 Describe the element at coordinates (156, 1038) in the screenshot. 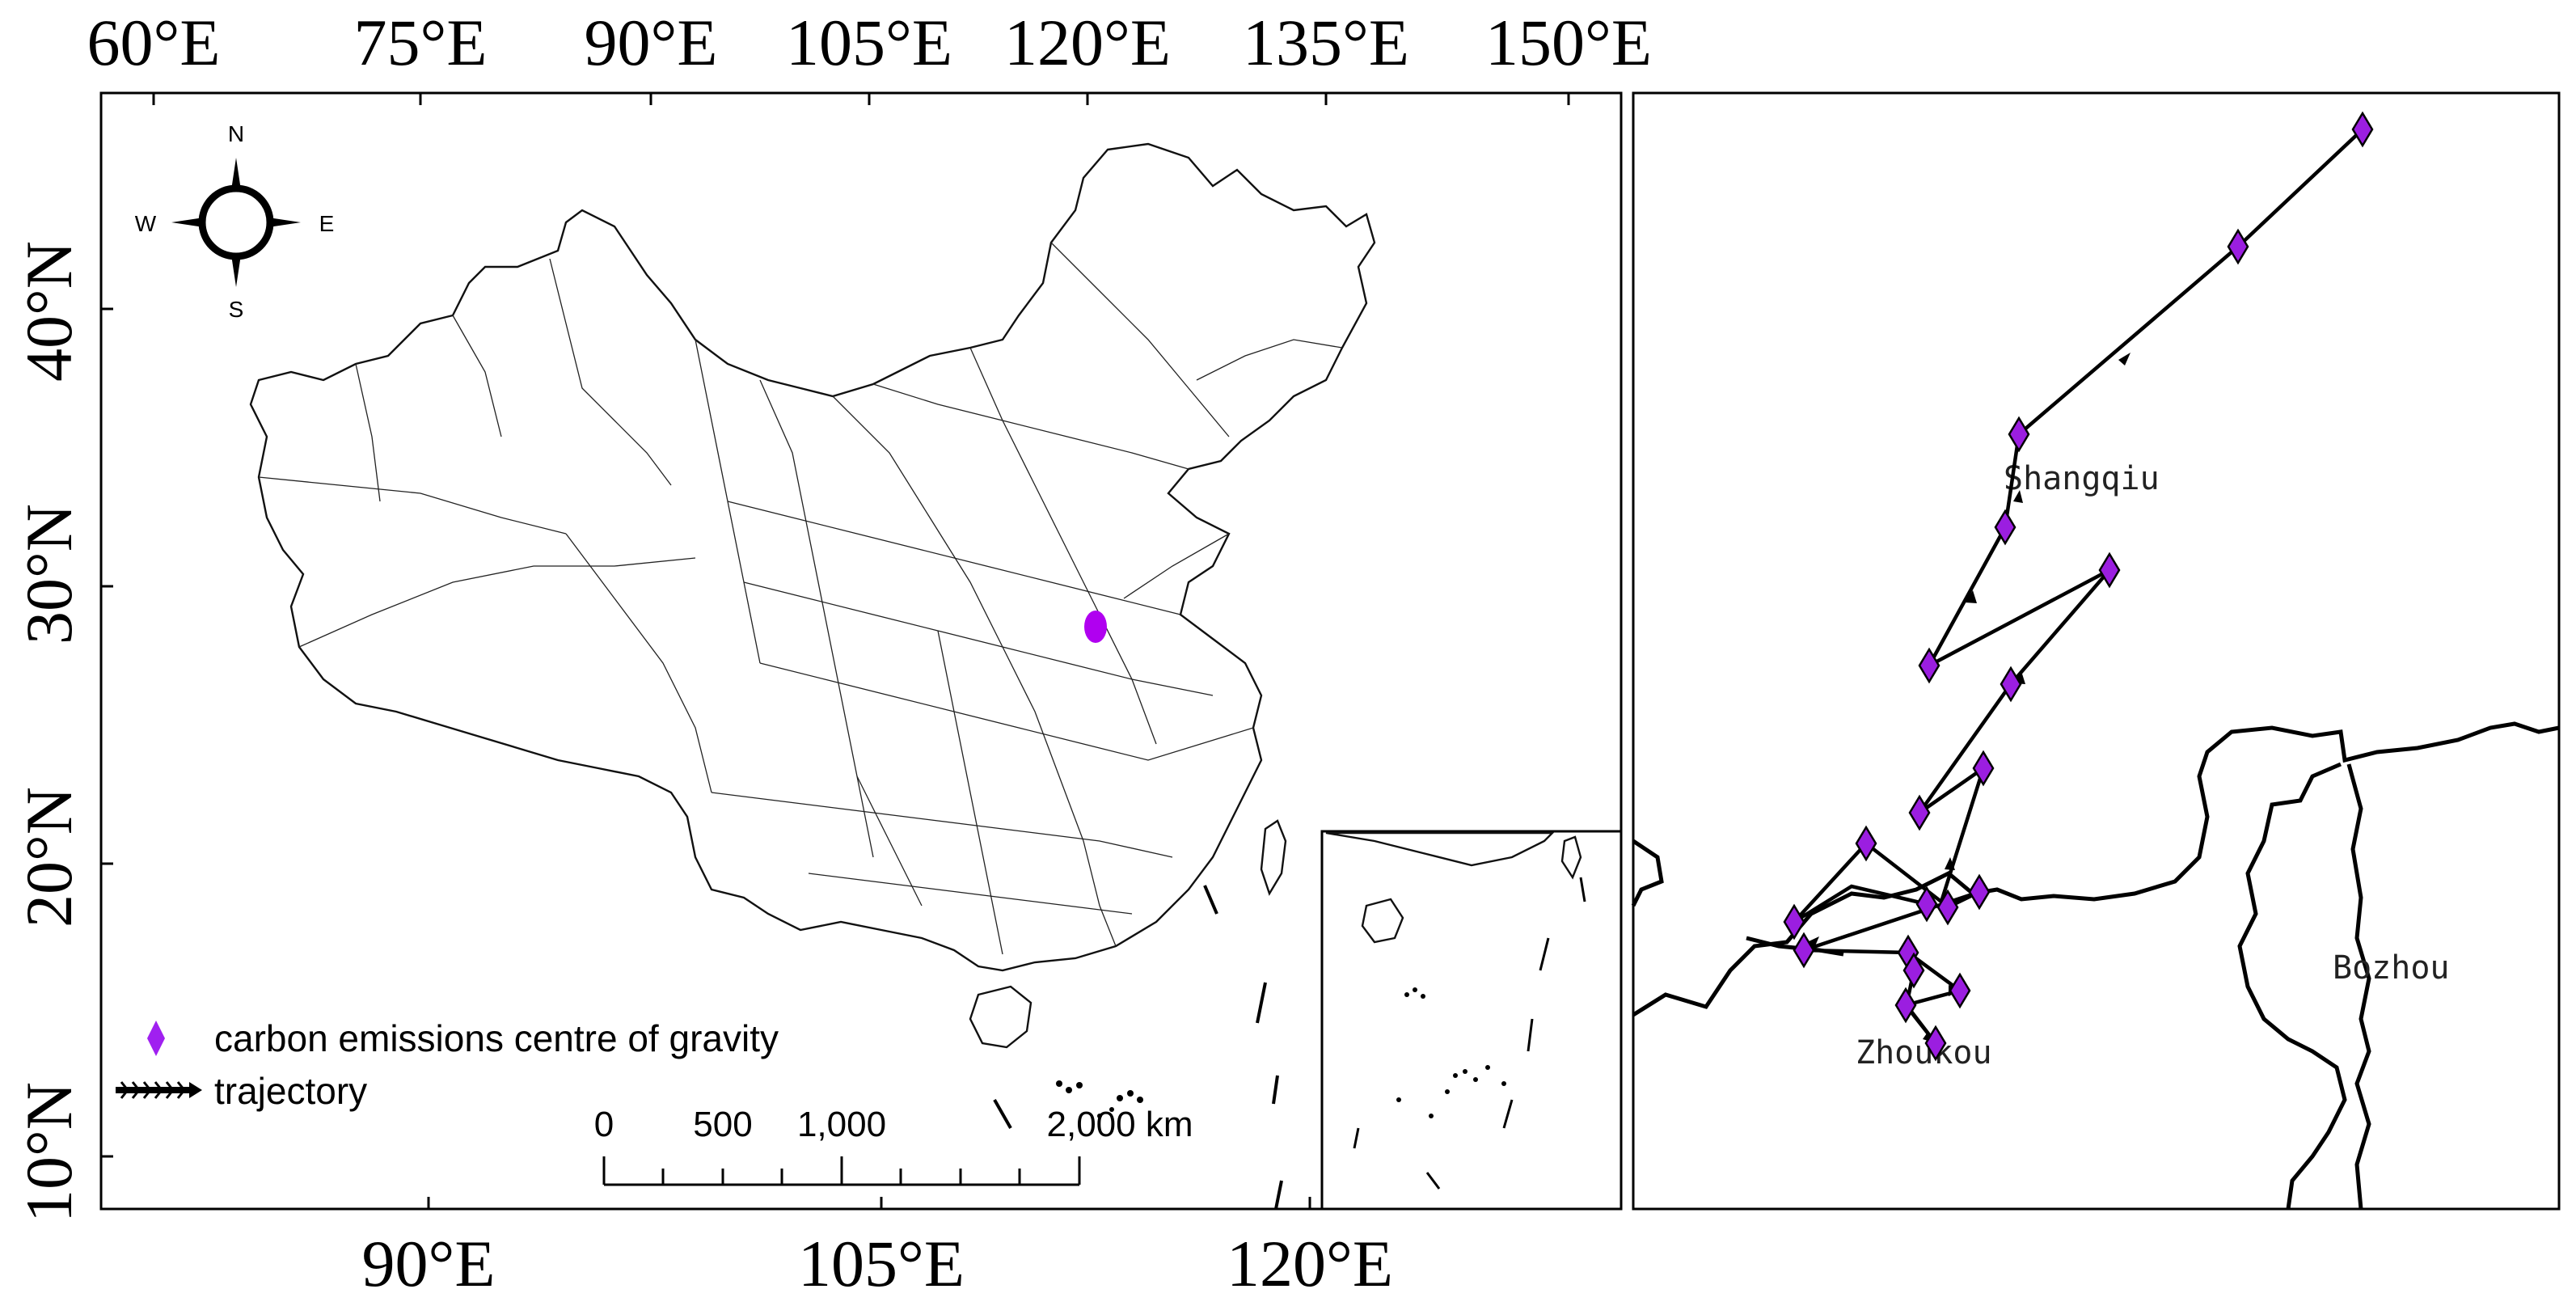

I see `legend-gravity-marker` at that location.